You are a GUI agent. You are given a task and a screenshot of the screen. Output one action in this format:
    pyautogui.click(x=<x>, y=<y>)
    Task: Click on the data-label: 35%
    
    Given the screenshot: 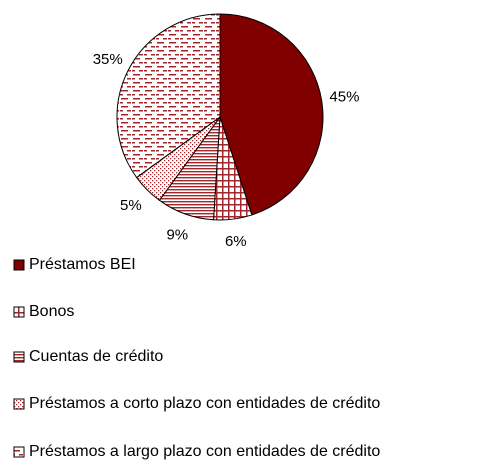 What is the action you would take?
    pyautogui.click(x=108, y=59)
    